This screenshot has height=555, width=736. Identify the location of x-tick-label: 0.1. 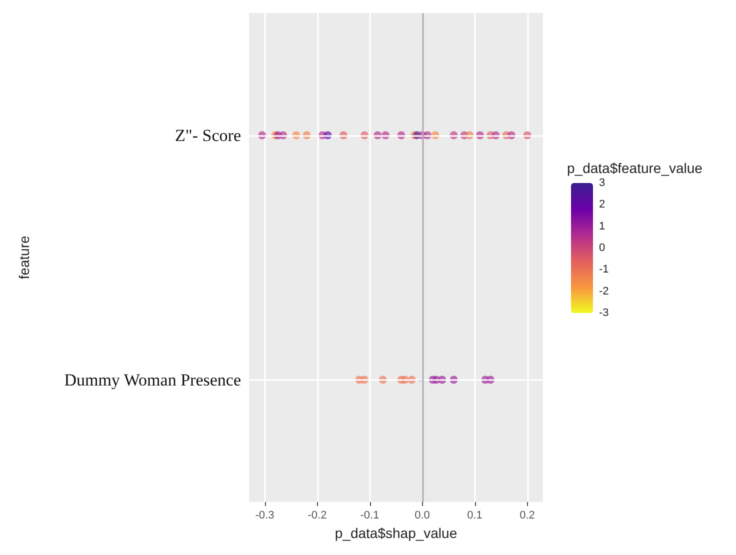
(474, 516).